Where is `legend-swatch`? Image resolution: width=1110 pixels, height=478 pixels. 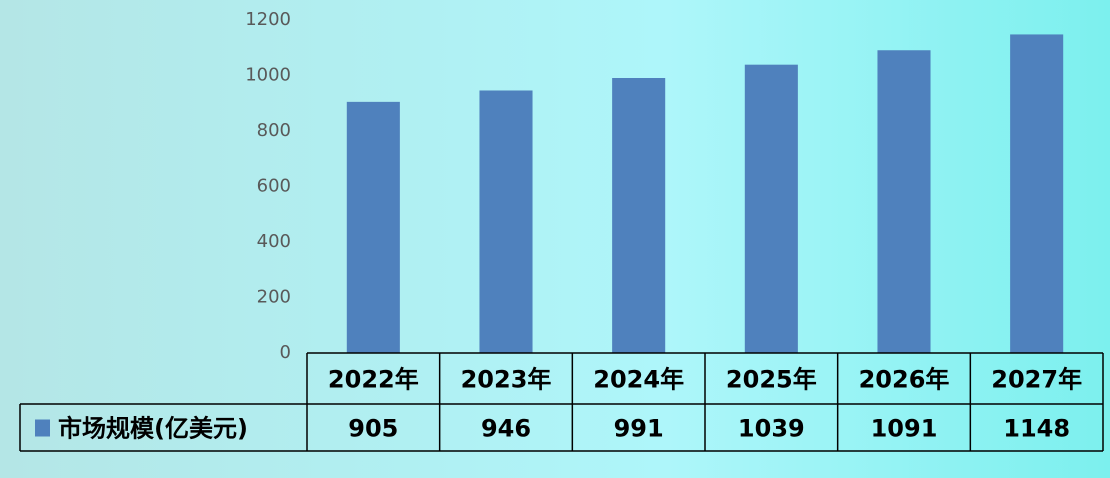 legend-swatch is located at coordinates (42, 428).